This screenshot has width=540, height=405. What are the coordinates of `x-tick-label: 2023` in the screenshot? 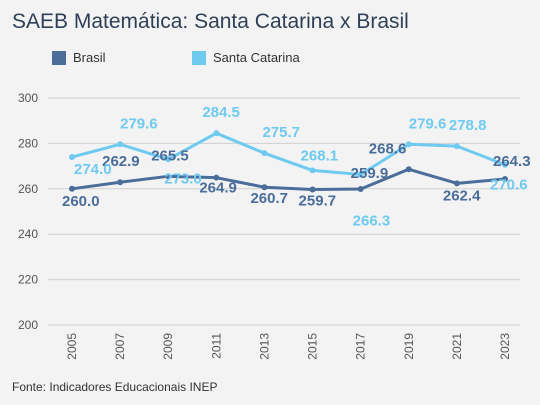 It's located at (505, 346).